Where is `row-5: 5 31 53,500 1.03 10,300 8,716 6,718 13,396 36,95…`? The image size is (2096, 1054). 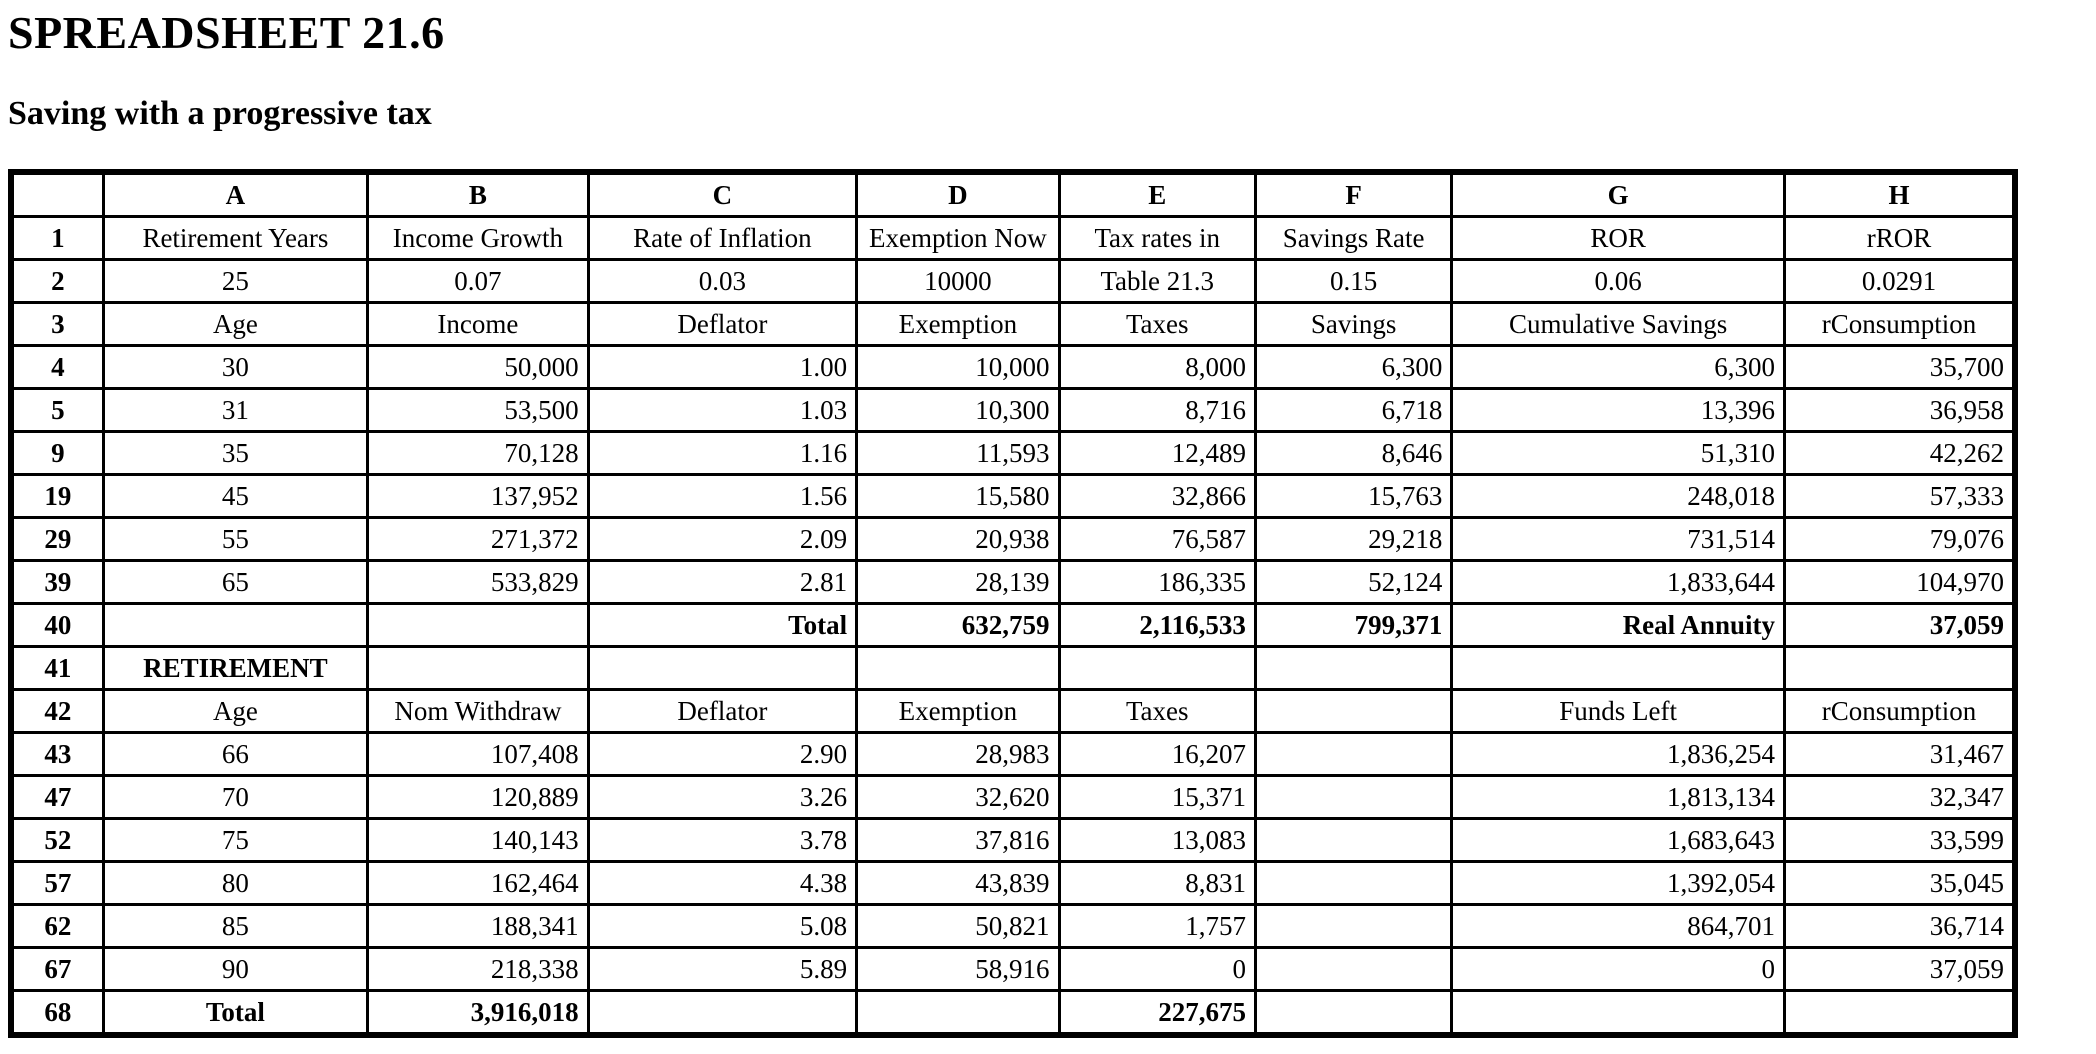 row-5: 5 31 53,500 1.03 10,300 8,716 6,718 13,396 36,95… is located at coordinates (1013, 410).